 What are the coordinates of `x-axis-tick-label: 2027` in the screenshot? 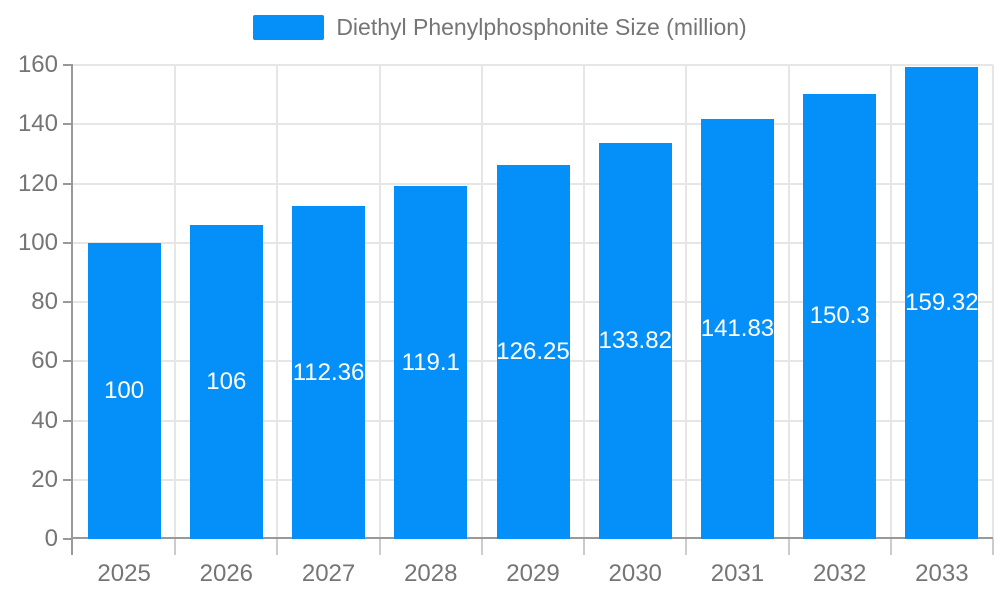 It's located at (328, 573).